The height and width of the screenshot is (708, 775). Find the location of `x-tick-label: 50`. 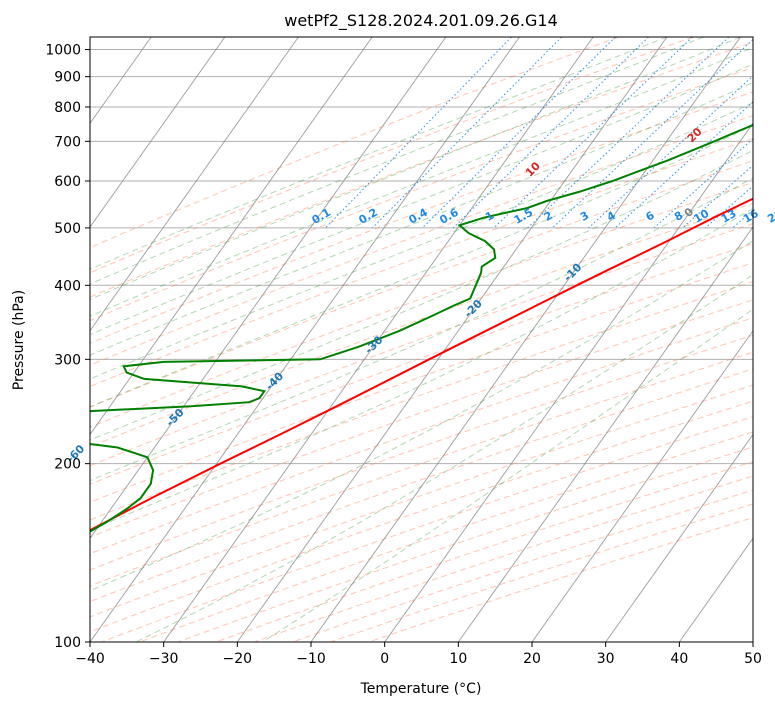

x-tick-label: 50 is located at coordinates (753, 659).